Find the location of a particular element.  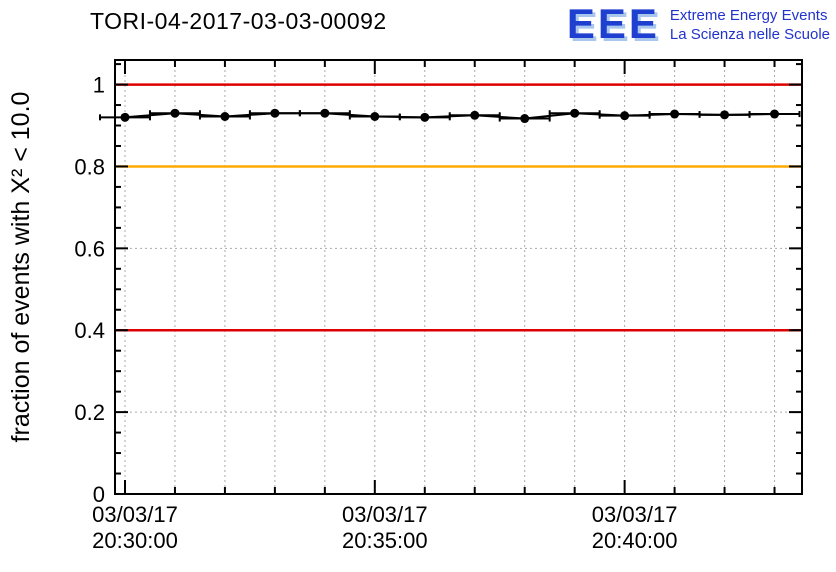

svg-text: 0.2 is located at coordinates (89, 412).